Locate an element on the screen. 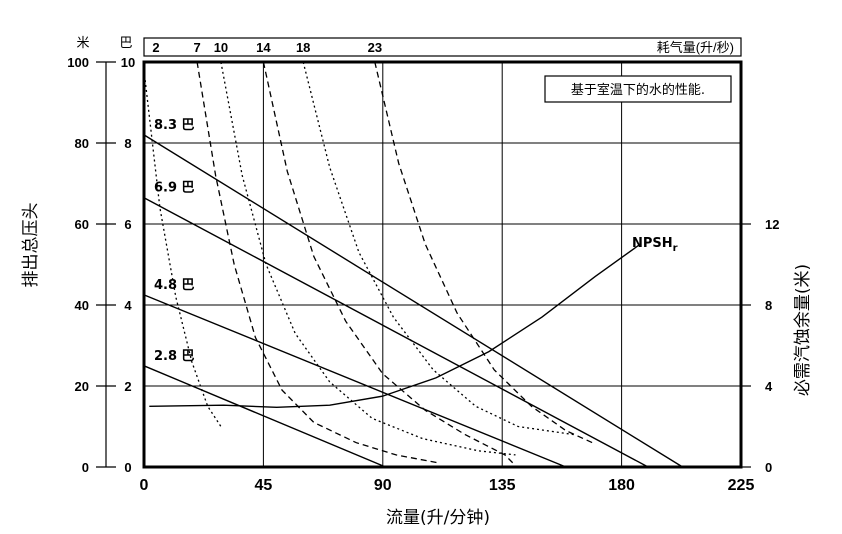 Image resolution: width=842 pixels, height=534 pixels. y-tick-label-bar: 8 is located at coordinates (127, 143).